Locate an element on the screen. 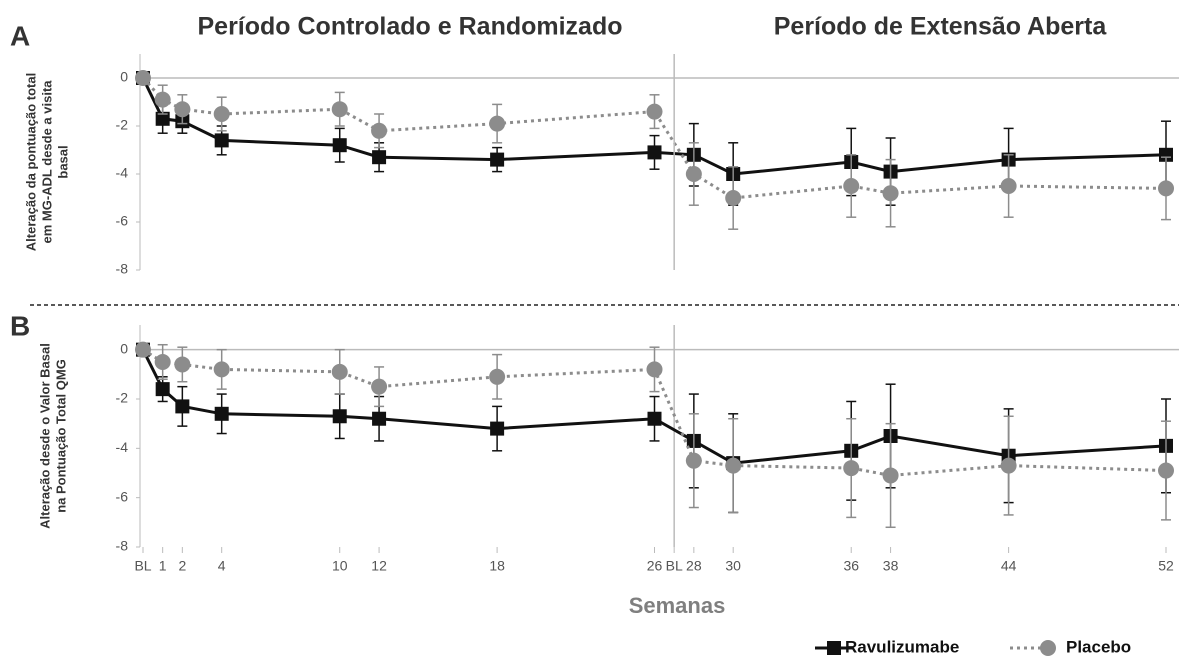 The image size is (1179, 658). panel-label: A is located at coordinates (20, 35).